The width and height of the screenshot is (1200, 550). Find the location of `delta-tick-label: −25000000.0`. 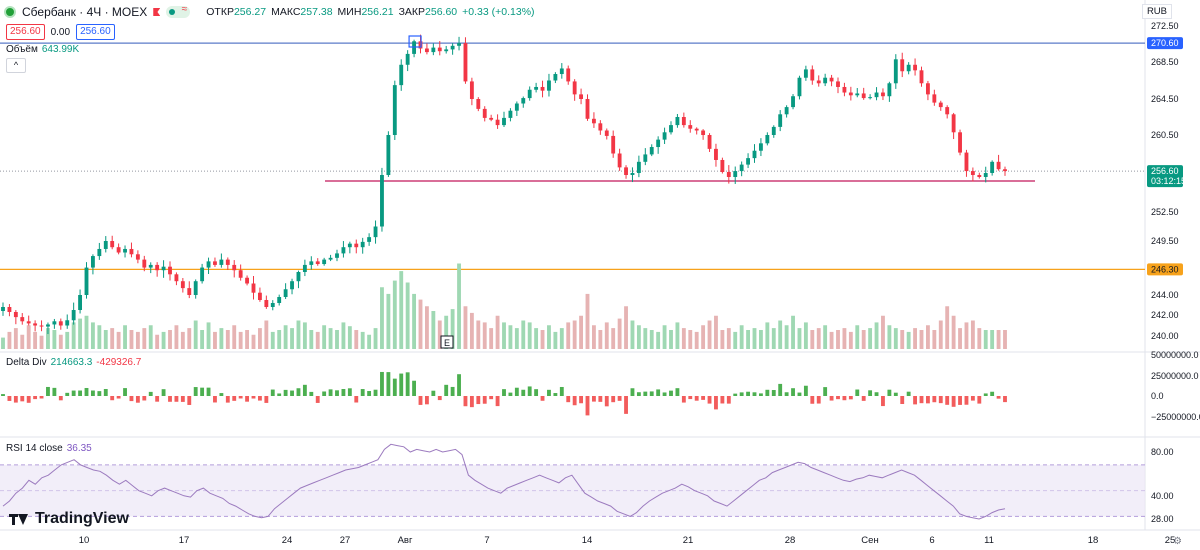

delta-tick-label: −25000000.0 is located at coordinates (1175, 417).